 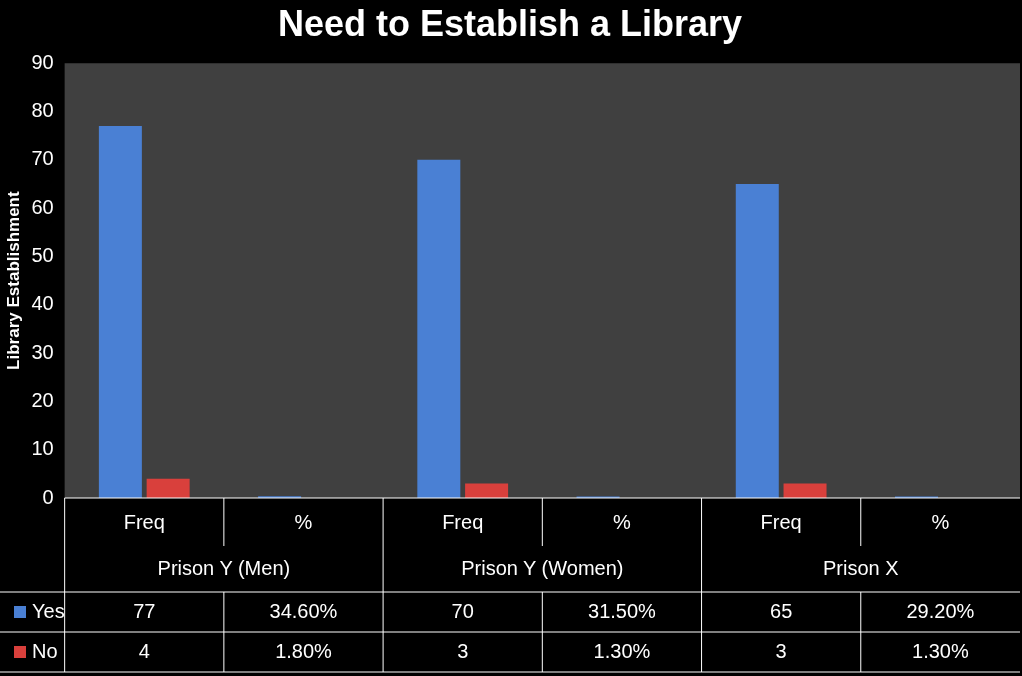 I want to click on text: Prison X, so click(x=860, y=567).